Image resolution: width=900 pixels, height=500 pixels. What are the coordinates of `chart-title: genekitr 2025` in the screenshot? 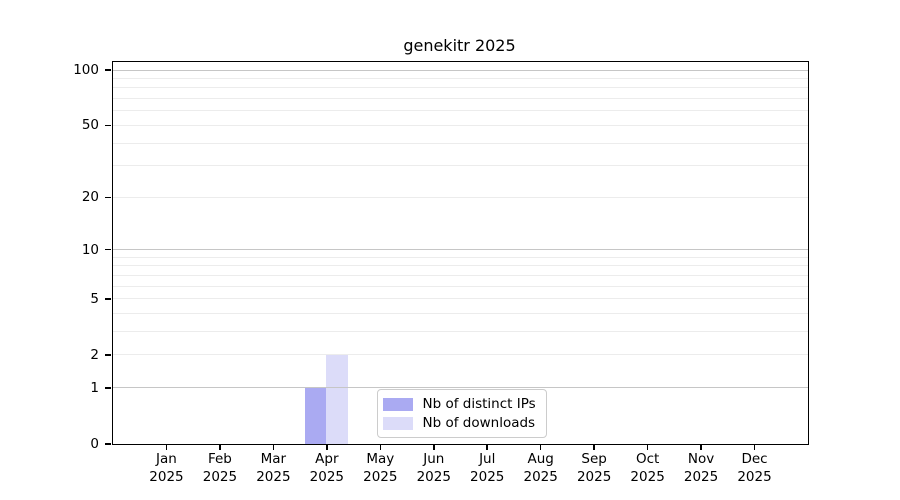 It's located at (459, 45).